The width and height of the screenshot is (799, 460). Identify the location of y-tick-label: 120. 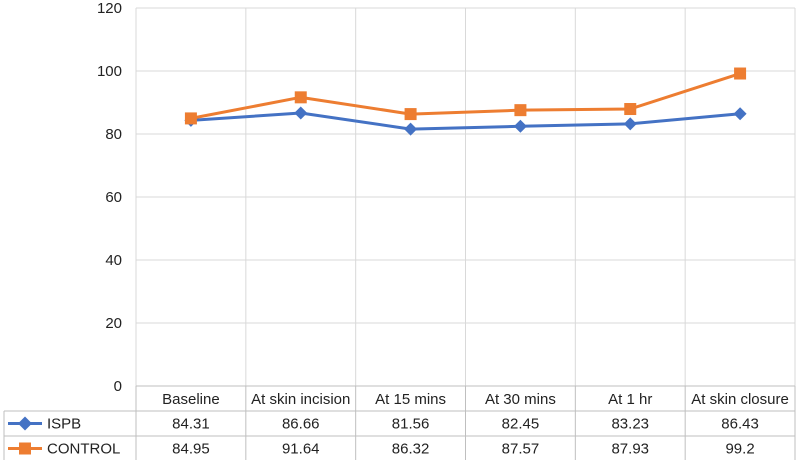
(109, 8).